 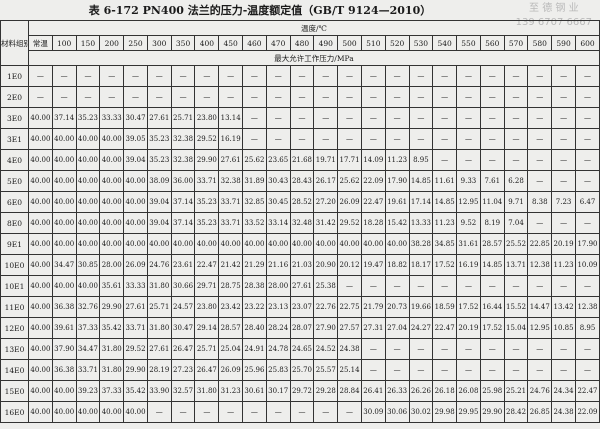 What do you see at coordinates (421, 43) in the screenshot?
I see `temp-header: 530` at bounding box center [421, 43].